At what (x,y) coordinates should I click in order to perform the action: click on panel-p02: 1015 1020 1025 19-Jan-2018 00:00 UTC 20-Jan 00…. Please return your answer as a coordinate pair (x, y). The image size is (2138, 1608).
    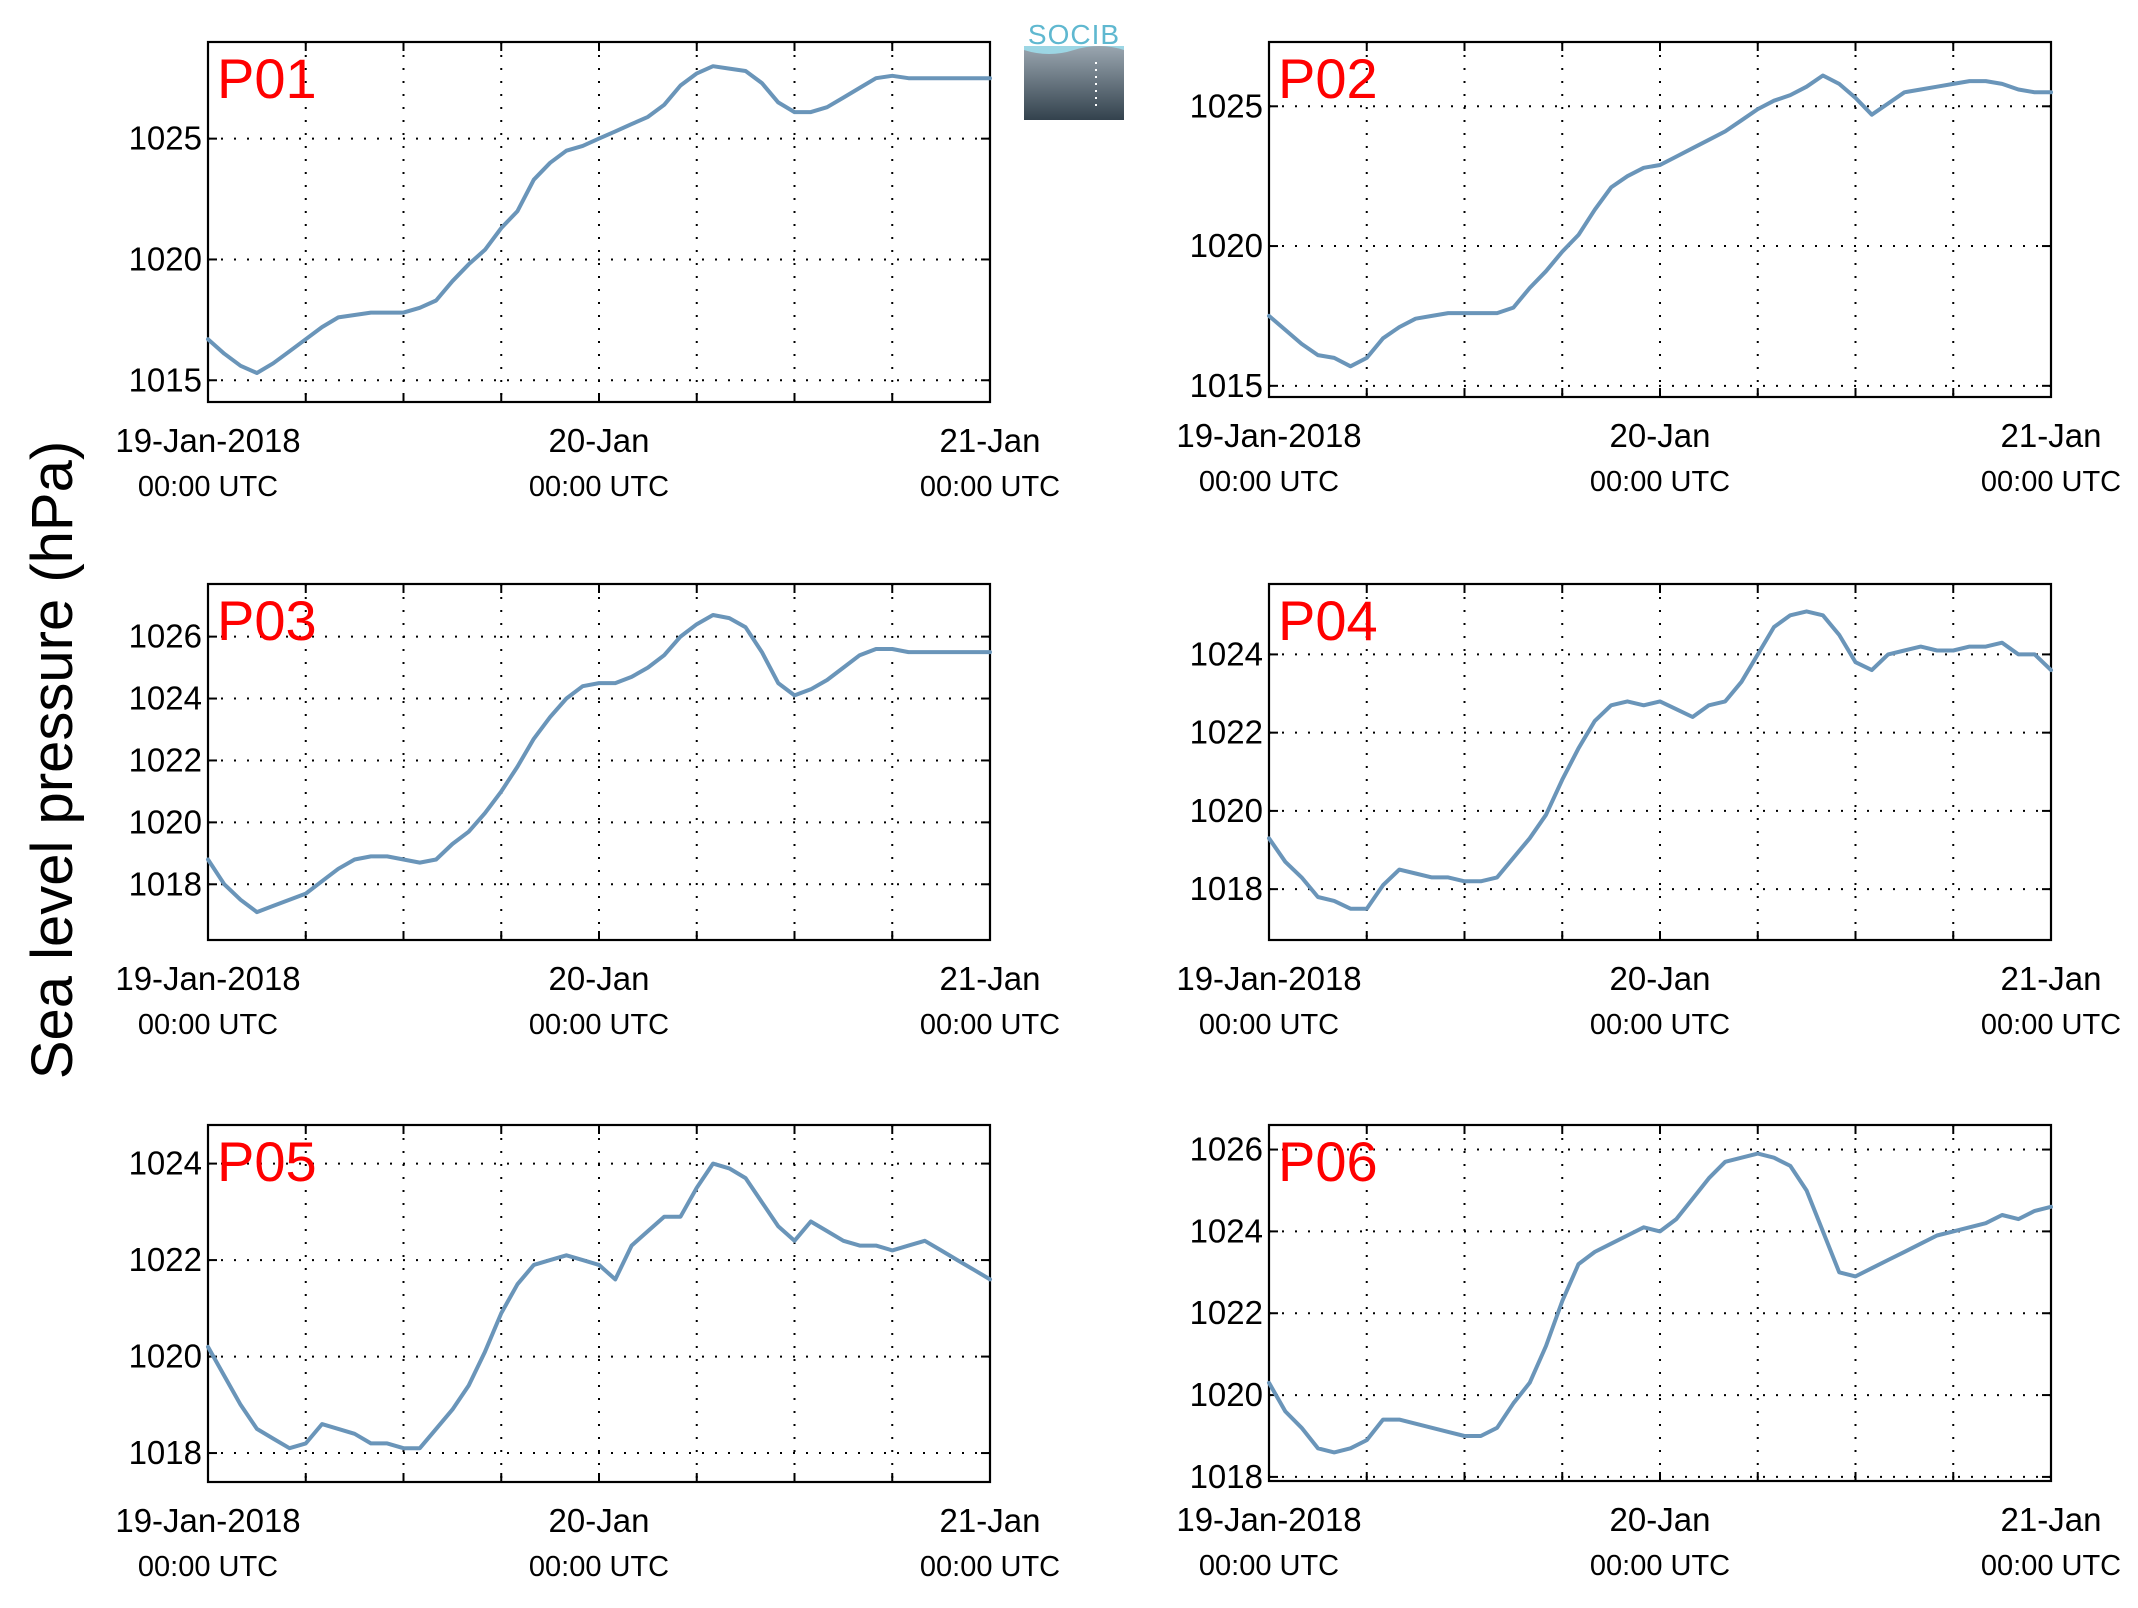
    Looking at the image, I should click on (1648, 269).